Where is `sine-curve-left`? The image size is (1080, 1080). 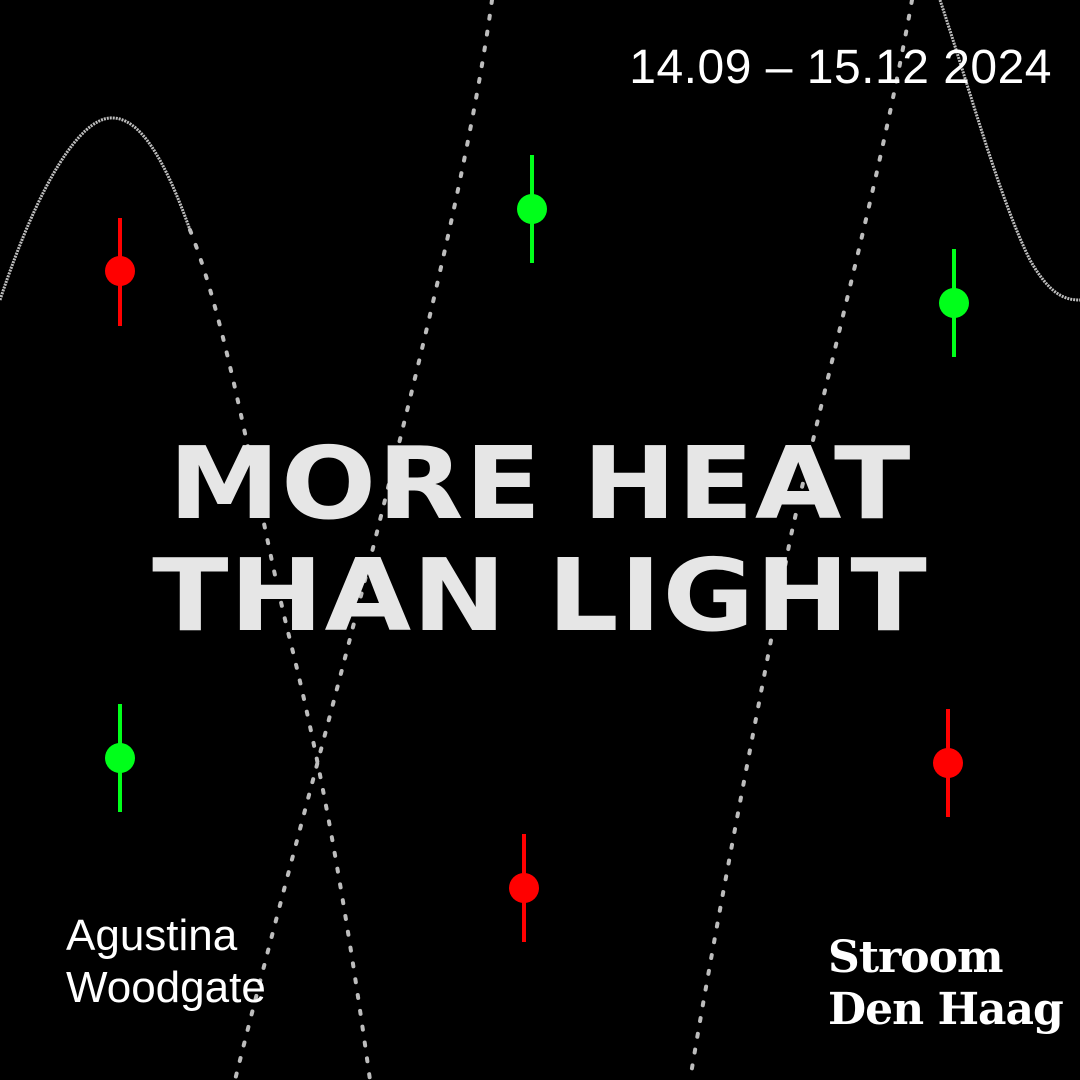 sine-curve-left is located at coordinates (96, 208).